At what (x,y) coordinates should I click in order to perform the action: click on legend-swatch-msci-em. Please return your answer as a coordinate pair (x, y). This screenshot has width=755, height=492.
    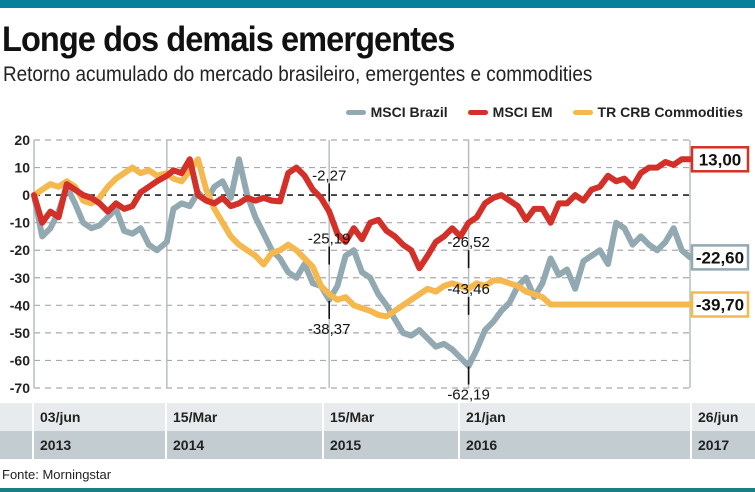
    Looking at the image, I should click on (477, 112).